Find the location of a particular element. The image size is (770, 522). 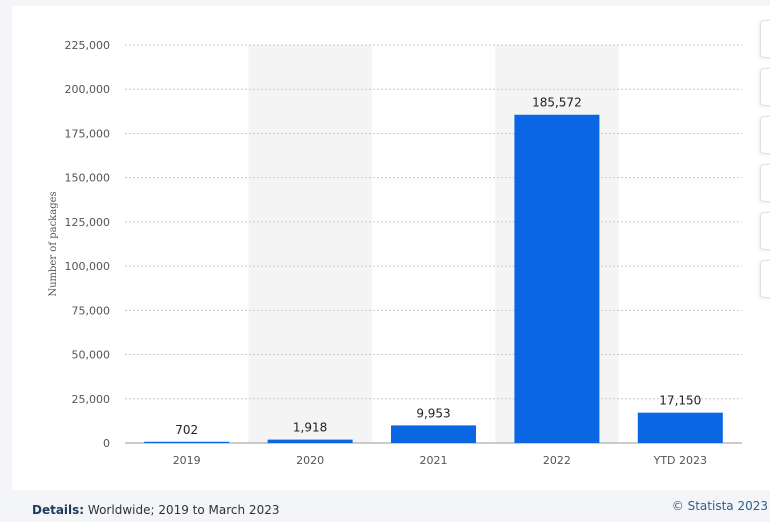

y-tick-label: 100,000 is located at coordinates (88, 266).